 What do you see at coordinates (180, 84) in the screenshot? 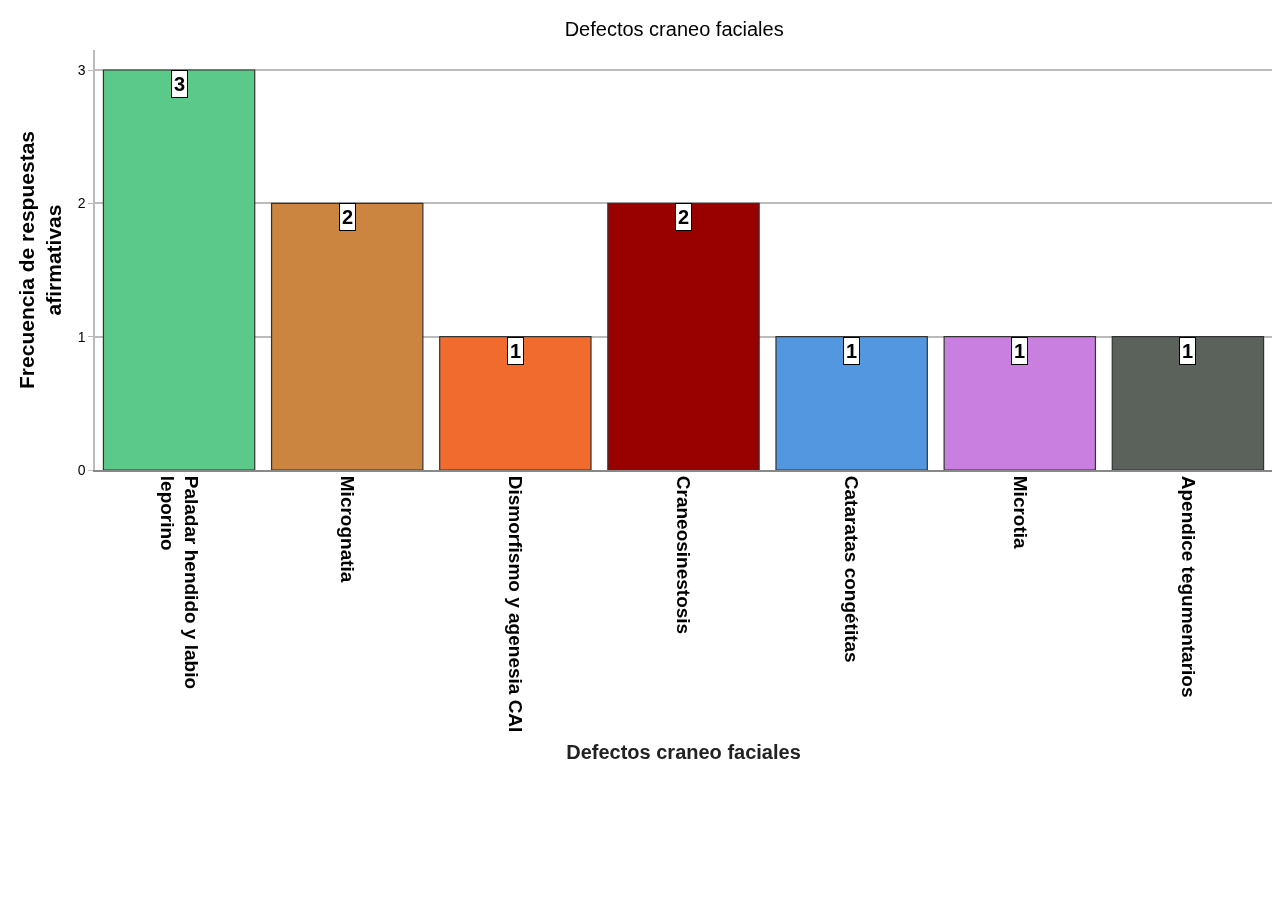
I see `data-label: 3` at bounding box center [180, 84].